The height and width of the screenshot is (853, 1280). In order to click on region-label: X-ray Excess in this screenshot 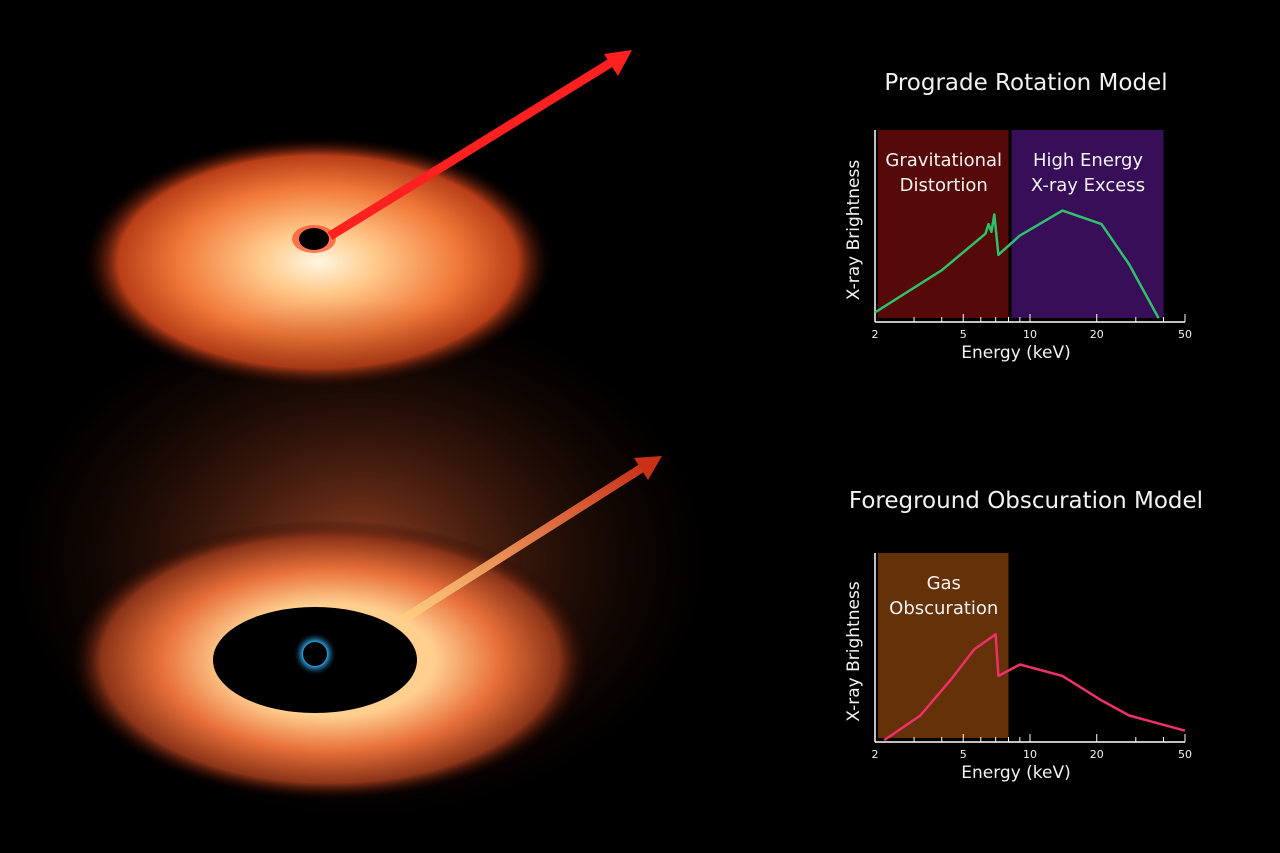, I will do `click(1088, 185)`.